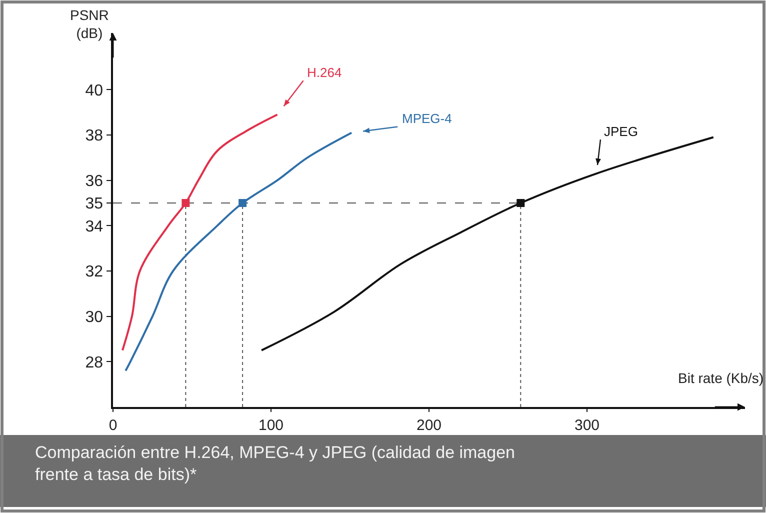 The image size is (766, 513). What do you see at coordinates (271, 425) in the screenshot?
I see `x-tick-label: 100` at bounding box center [271, 425].